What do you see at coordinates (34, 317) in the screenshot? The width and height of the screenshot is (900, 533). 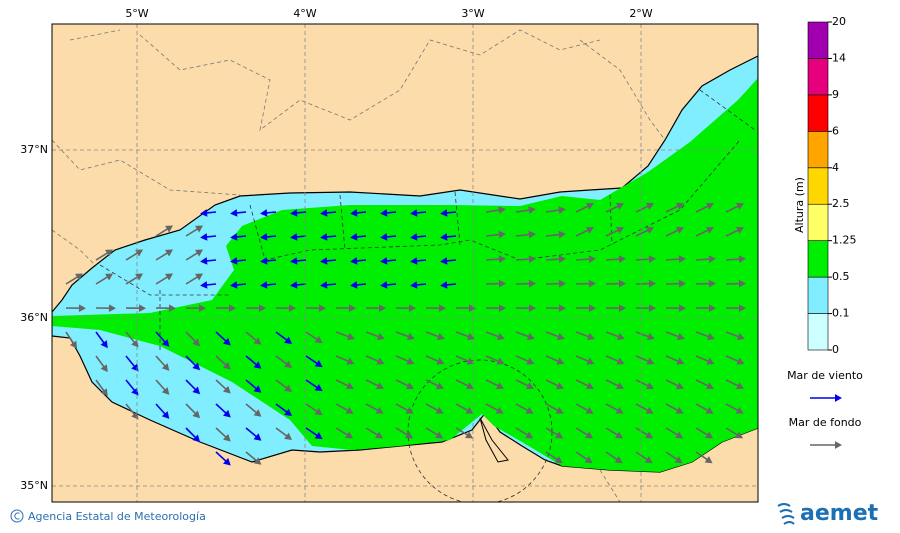 I see `lat-label: 36°N` at bounding box center [34, 317].